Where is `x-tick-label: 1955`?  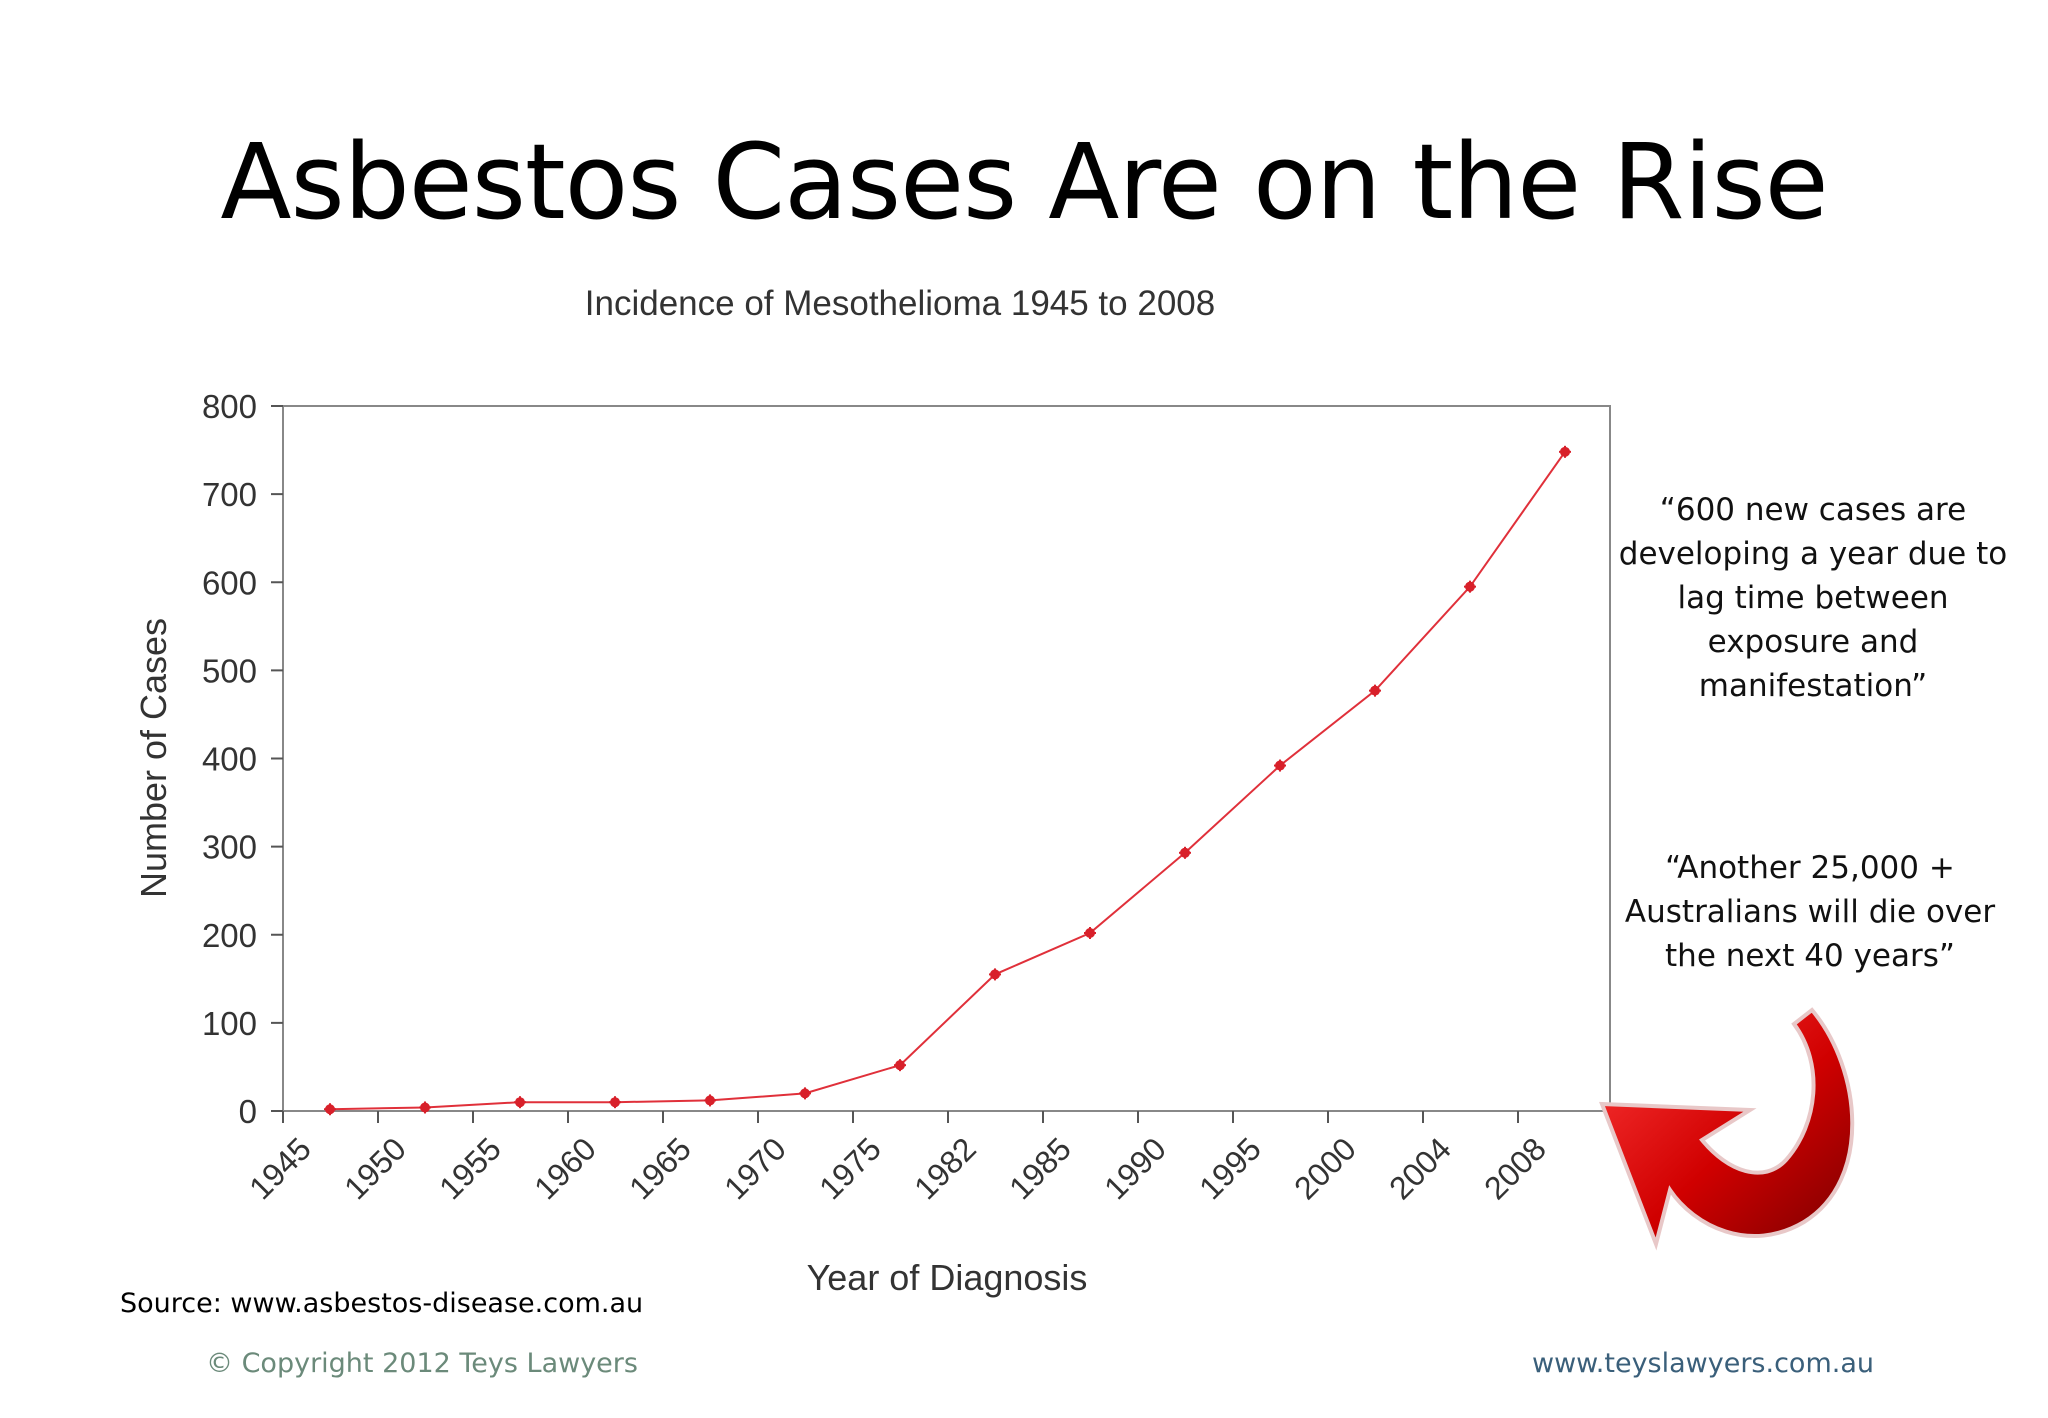
x-tick-label: 1955 is located at coordinates (470, 1168).